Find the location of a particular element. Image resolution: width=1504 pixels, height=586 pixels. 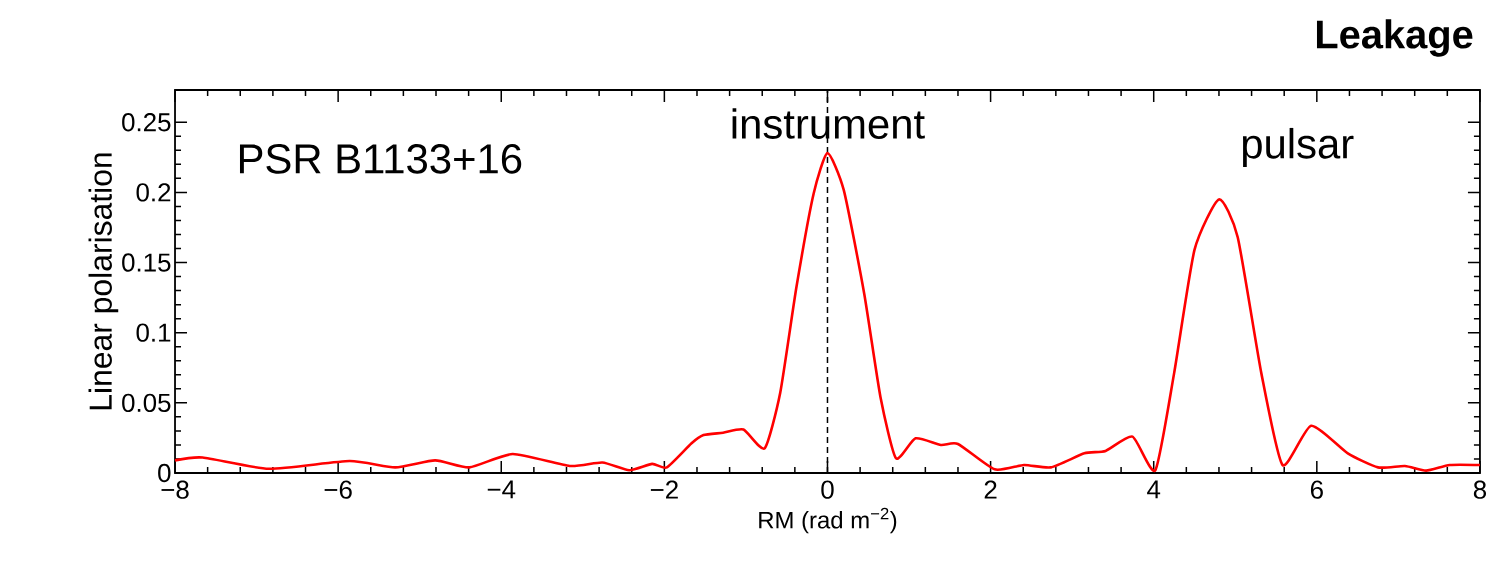

y-tick-label: 0.1 is located at coordinates (153, 332).